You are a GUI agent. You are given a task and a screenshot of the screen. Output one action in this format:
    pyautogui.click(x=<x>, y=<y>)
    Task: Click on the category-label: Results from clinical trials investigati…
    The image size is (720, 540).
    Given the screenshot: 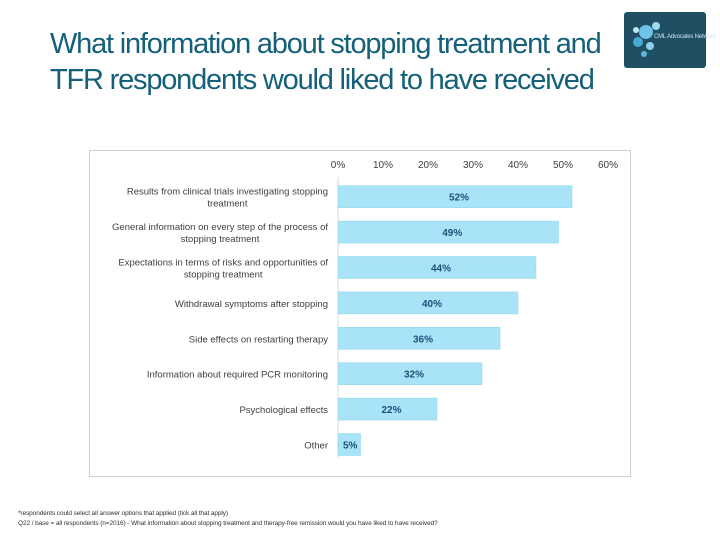 What is the action you would take?
    pyautogui.click(x=227, y=198)
    